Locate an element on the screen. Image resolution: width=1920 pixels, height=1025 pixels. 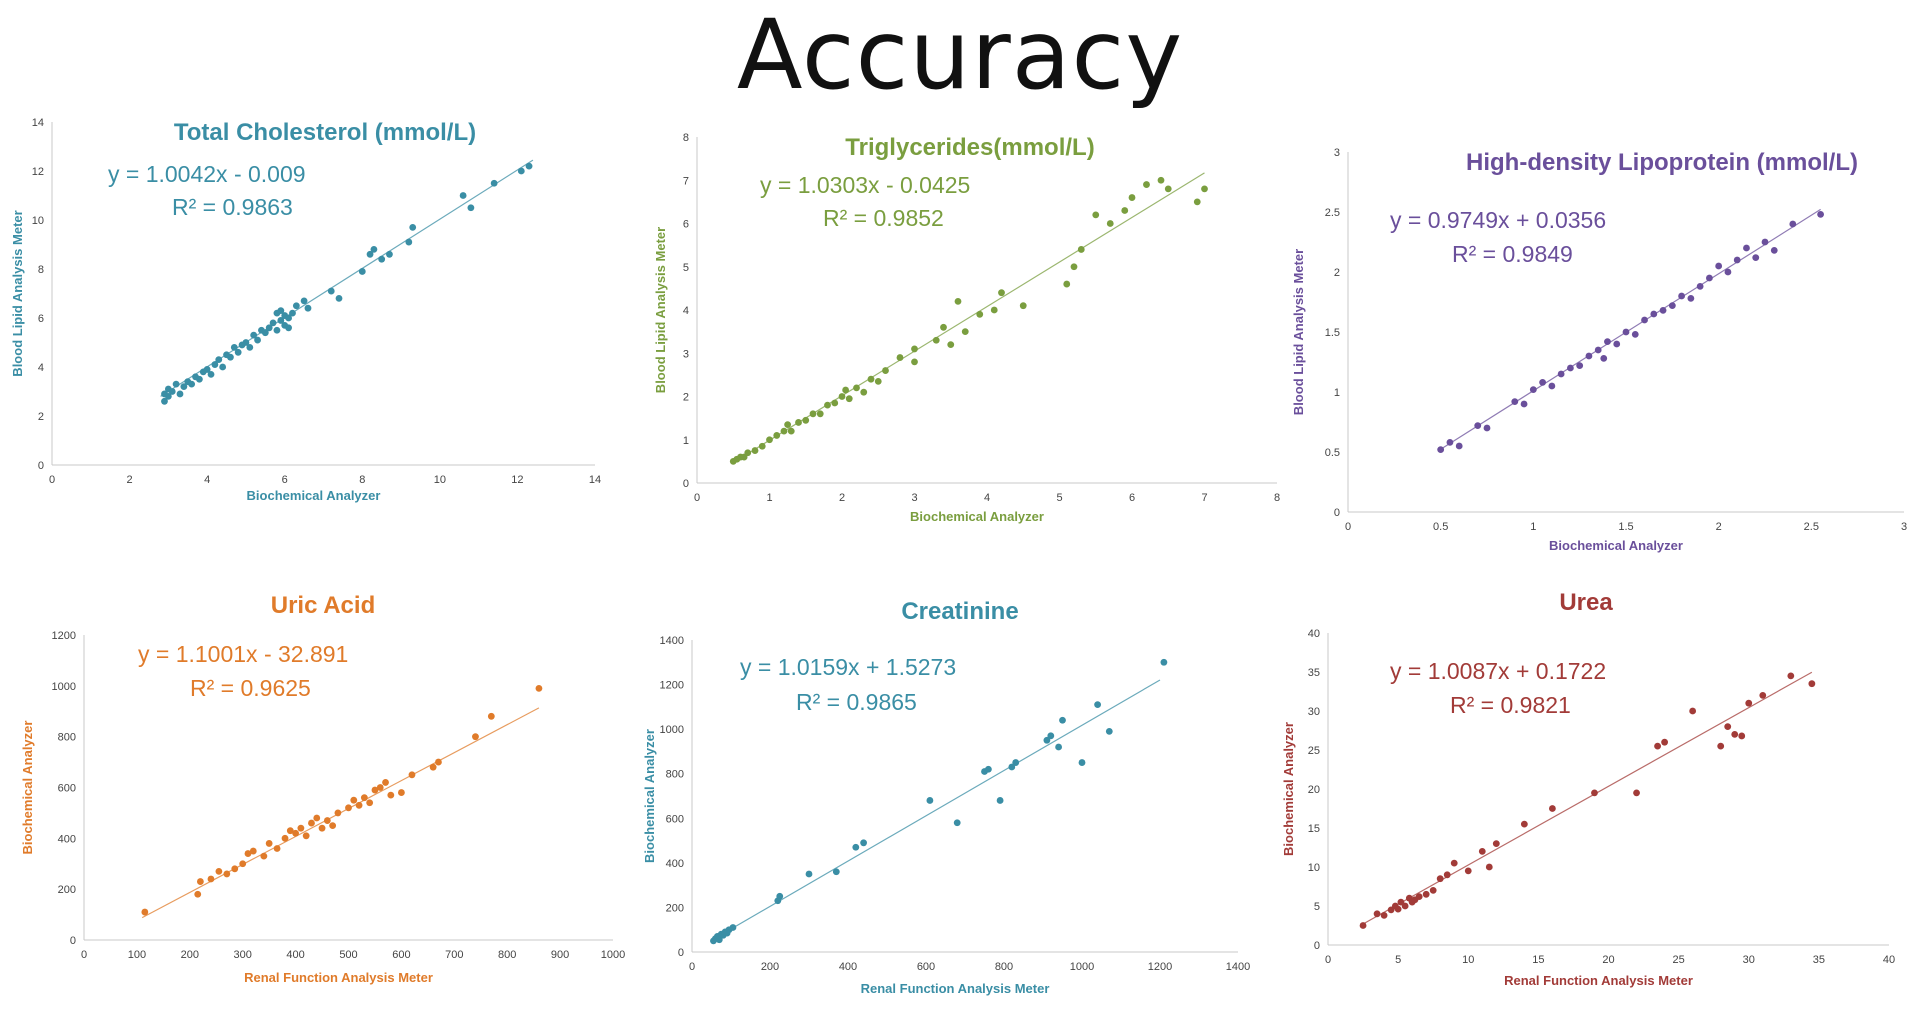
x-tick-label: 5 is located at coordinates (1398, 960).